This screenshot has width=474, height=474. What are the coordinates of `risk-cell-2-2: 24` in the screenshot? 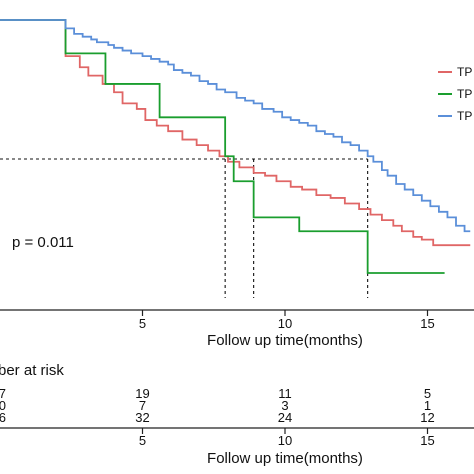 It's located at (285, 417).